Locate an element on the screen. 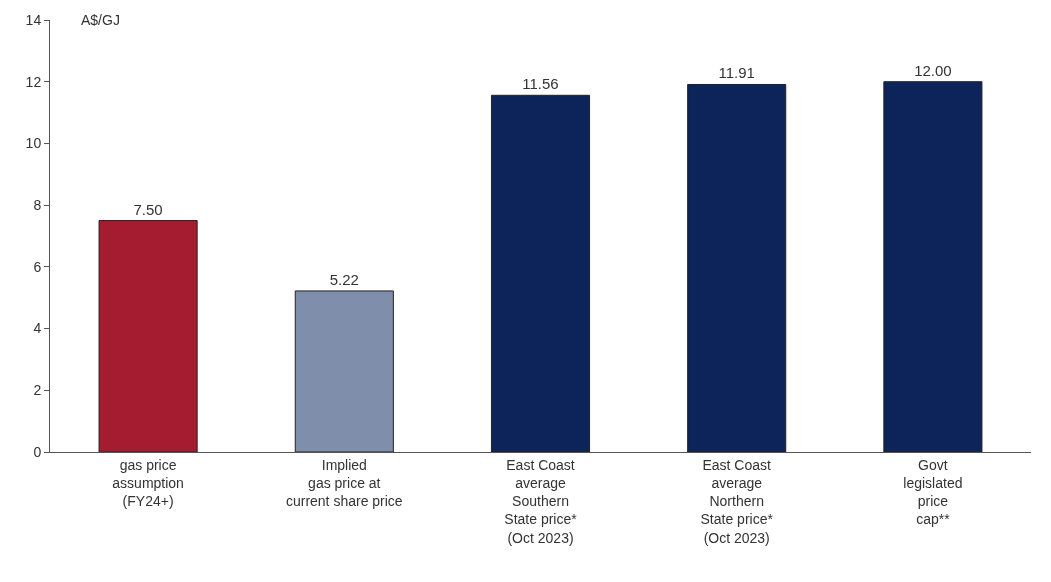  y-tick-label: 8 is located at coordinates (37, 205).